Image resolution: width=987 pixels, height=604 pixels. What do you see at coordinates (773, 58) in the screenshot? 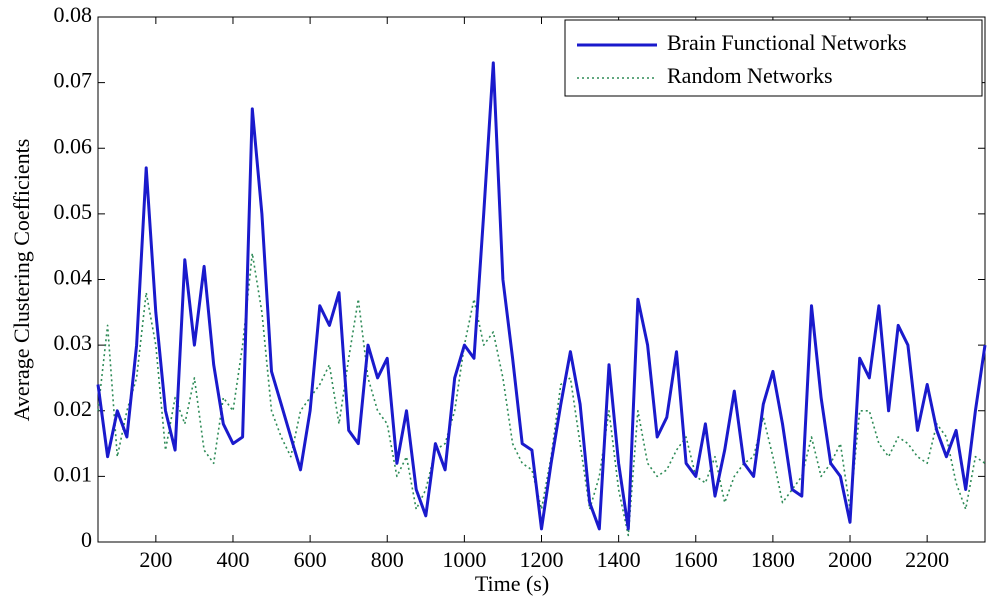
I see `legend-box` at bounding box center [773, 58].